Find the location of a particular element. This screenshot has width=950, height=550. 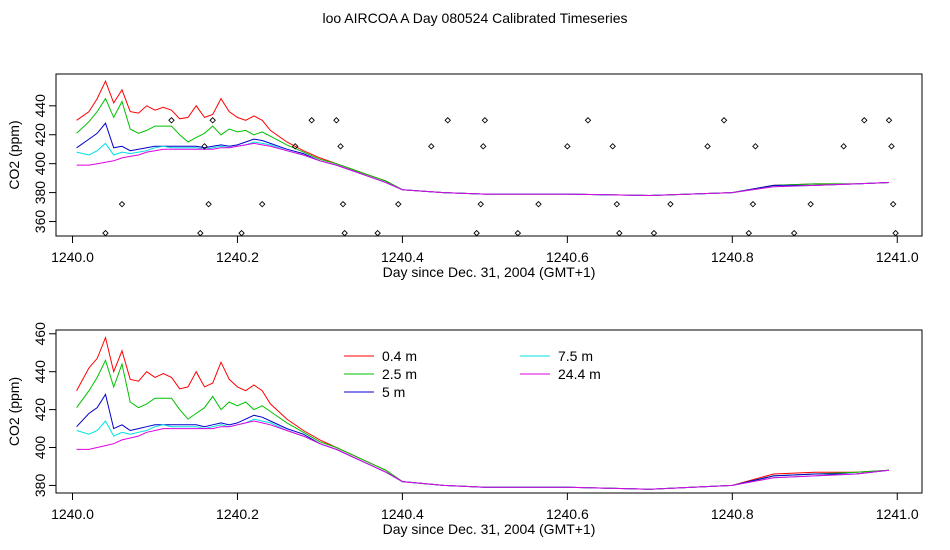

legend-label-1: 2.5 m is located at coordinates (399, 374).